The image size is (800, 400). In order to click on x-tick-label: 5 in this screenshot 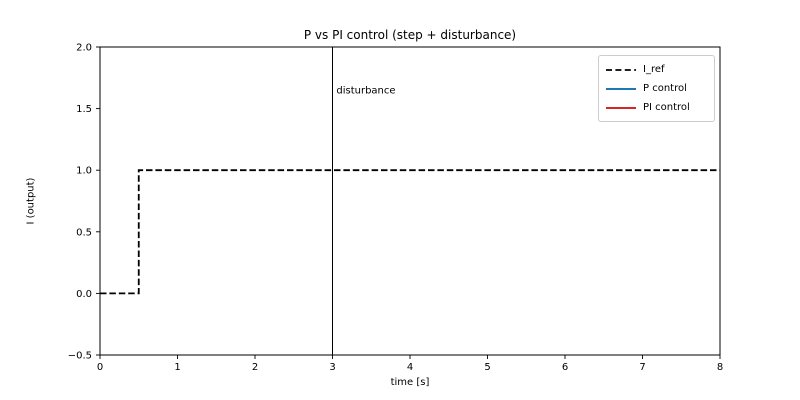, I will do `click(487, 367)`.